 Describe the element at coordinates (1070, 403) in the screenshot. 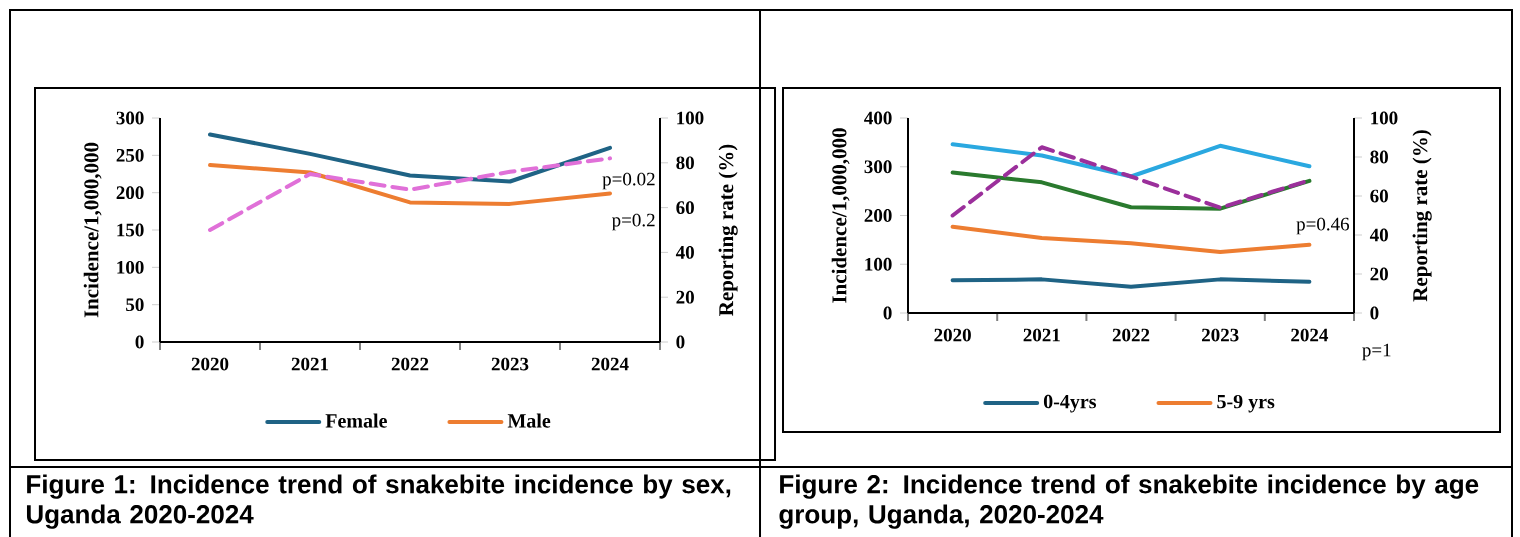

I see `legend-label: 0-4yrs` at that location.